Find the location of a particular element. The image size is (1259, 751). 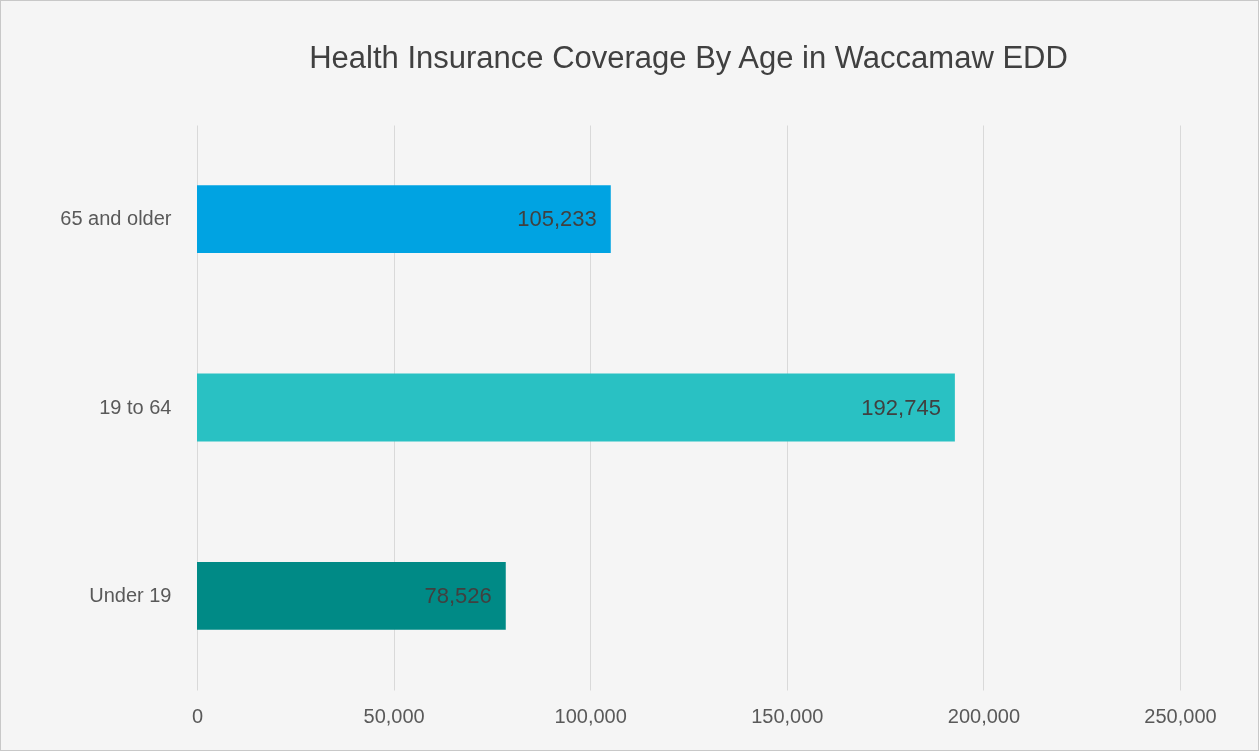

x-tick-label: 200,000 is located at coordinates (984, 715).